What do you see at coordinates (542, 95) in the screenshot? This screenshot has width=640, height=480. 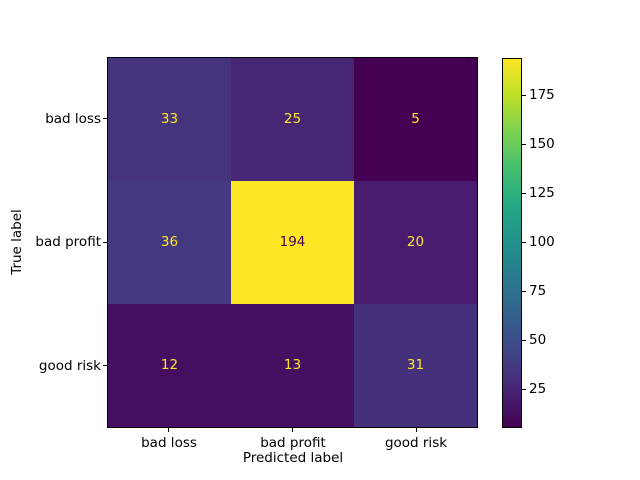 I see `colorbar-tick-label-175: 175` at bounding box center [542, 95].